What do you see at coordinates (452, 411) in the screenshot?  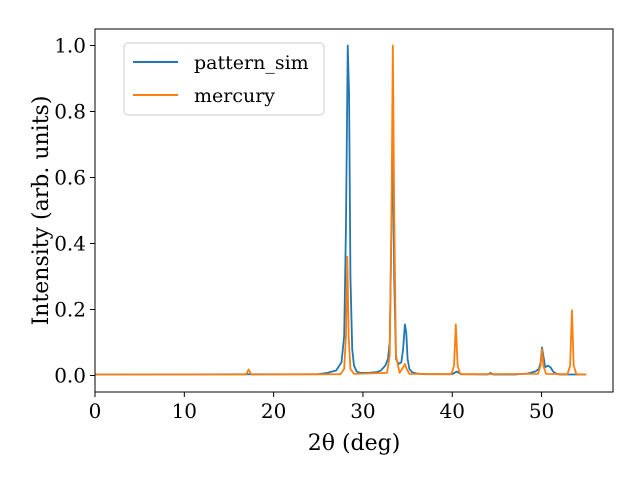 I see `x-tick-label: 40` at bounding box center [452, 411].